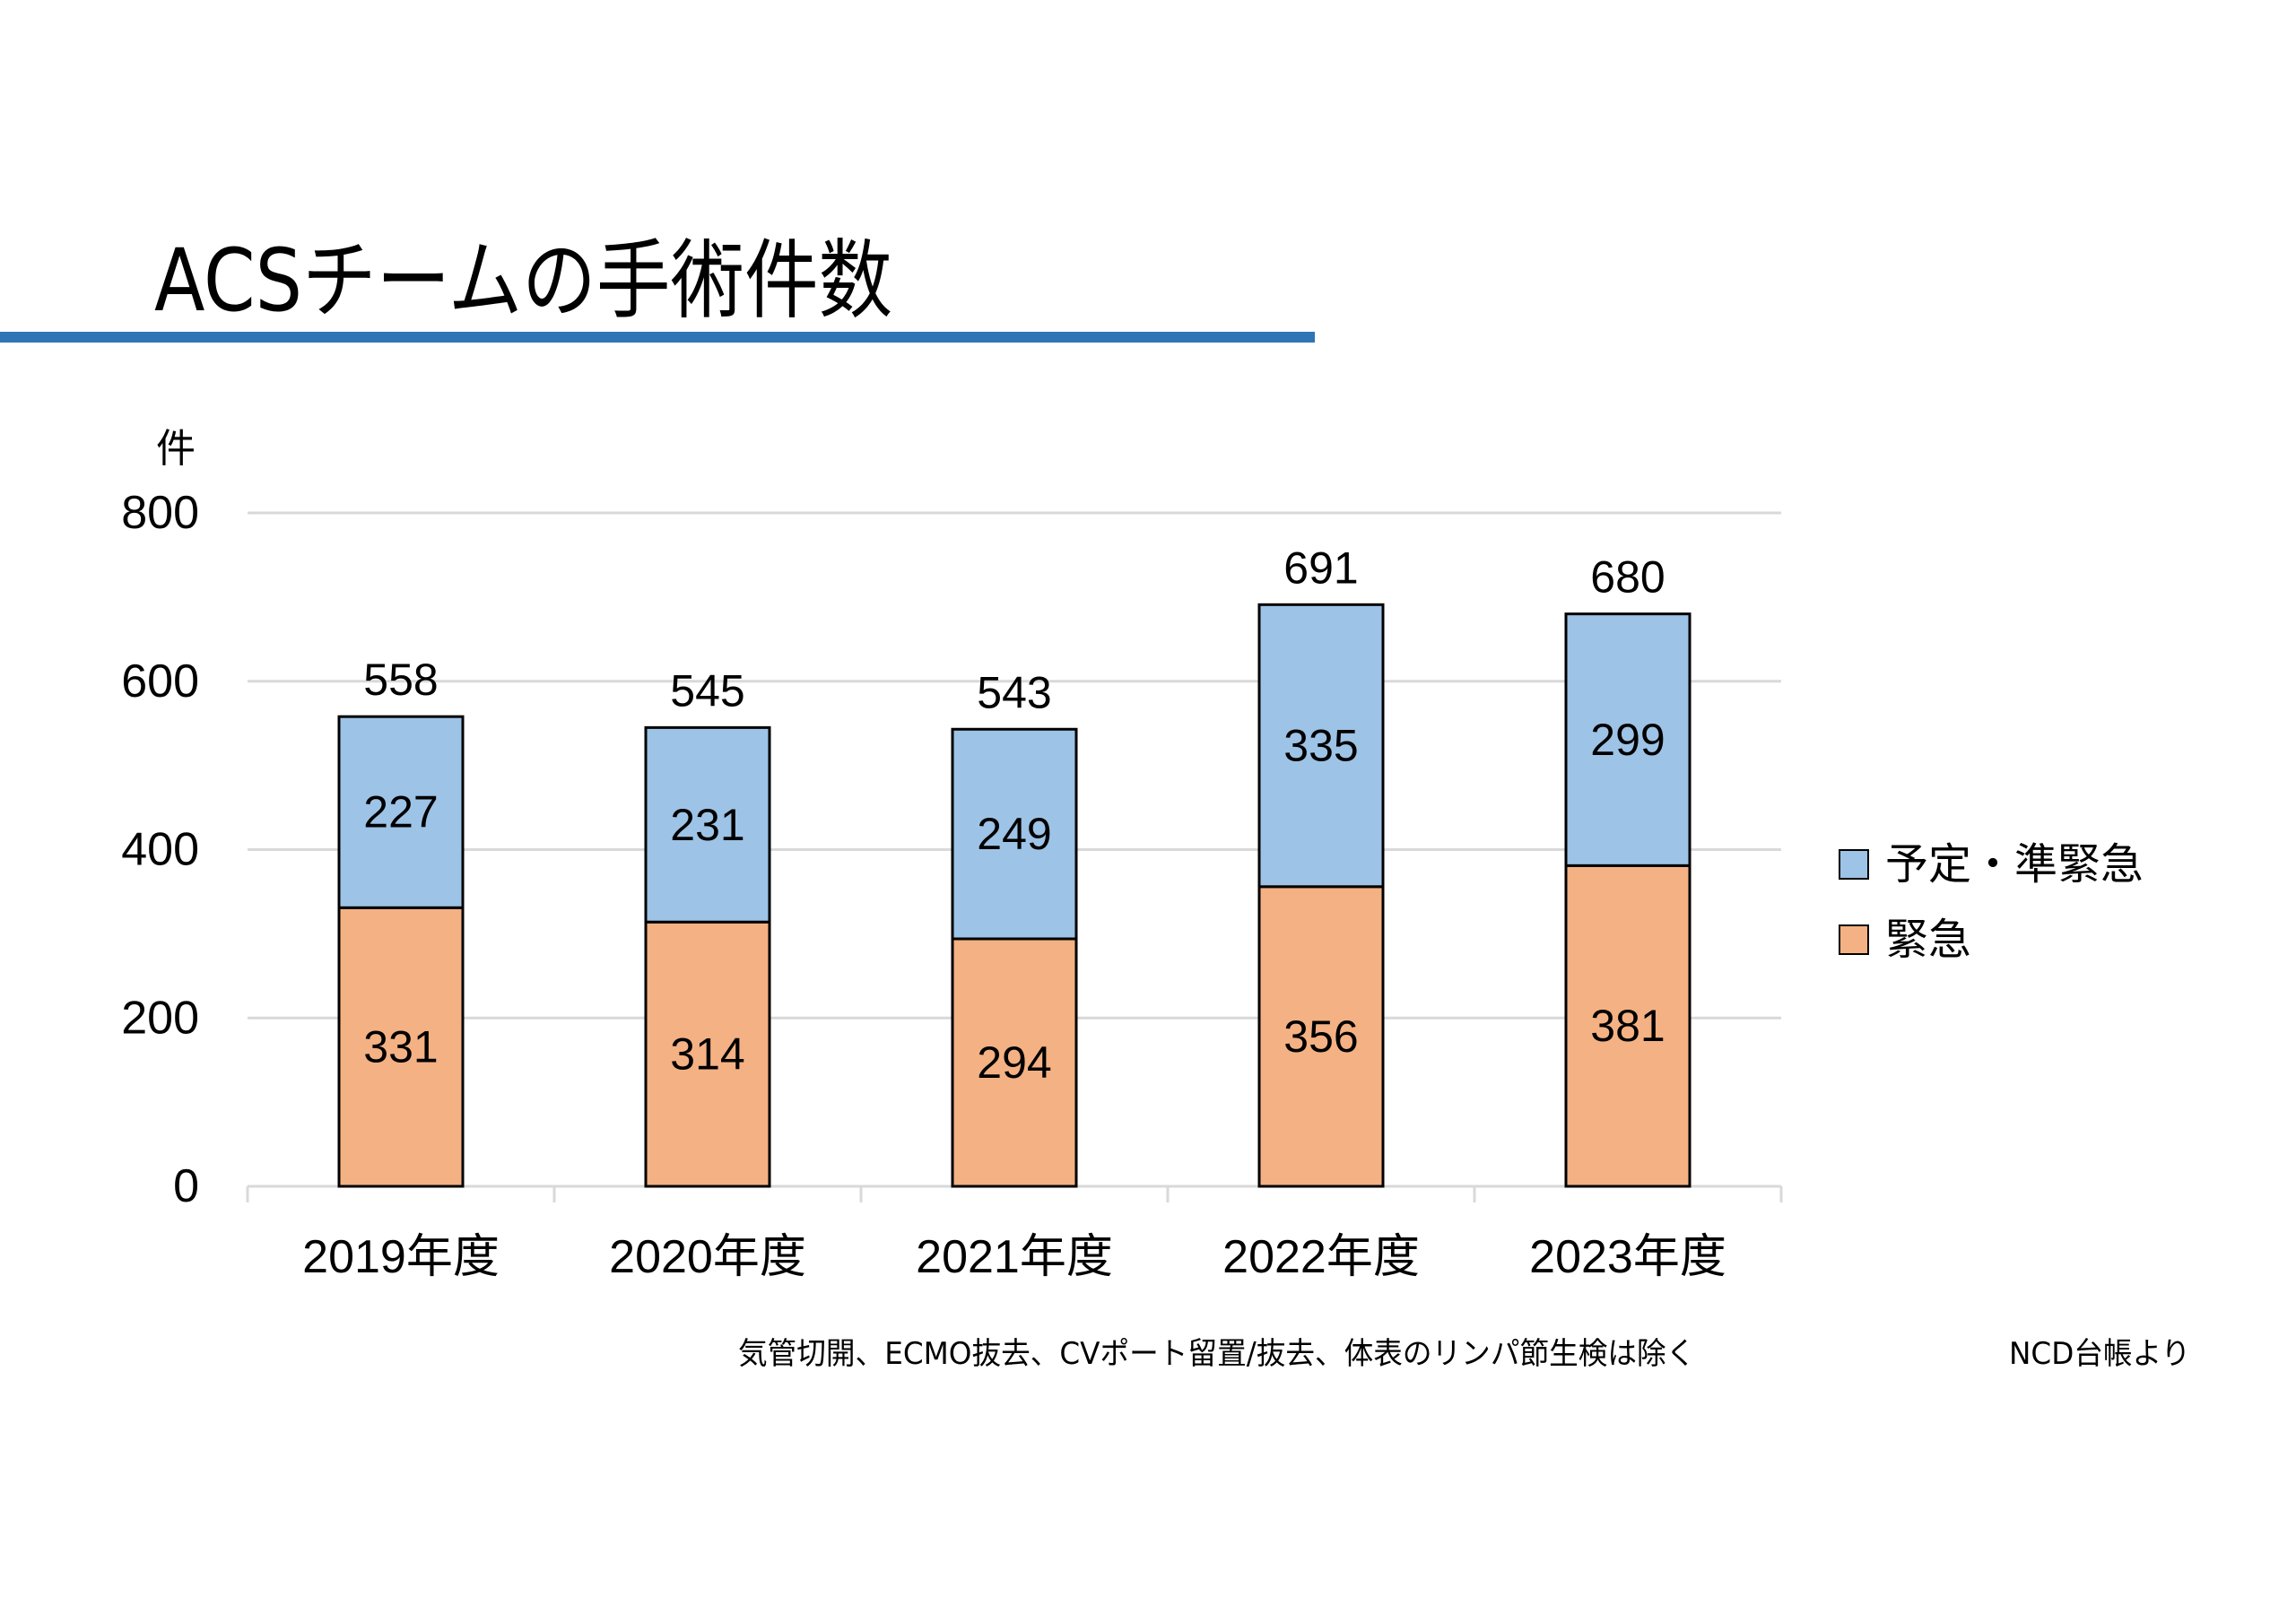 The height and width of the screenshot is (1623, 2296). Describe the element at coordinates (401, 1257) in the screenshot. I see `x-category-label: 2019年度` at that location.